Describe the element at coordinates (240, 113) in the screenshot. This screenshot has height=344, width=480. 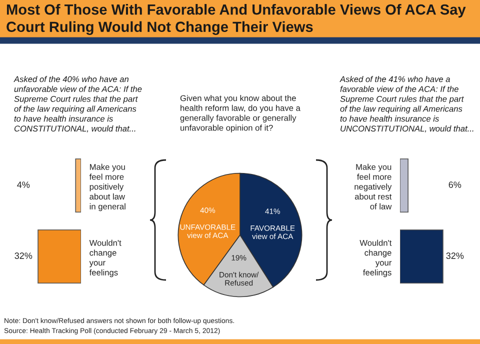
I see `chart-subtitle: Given what you know about the health reform law, do you have a generally favorable or generally unfavorable opinion of it?` at that location.